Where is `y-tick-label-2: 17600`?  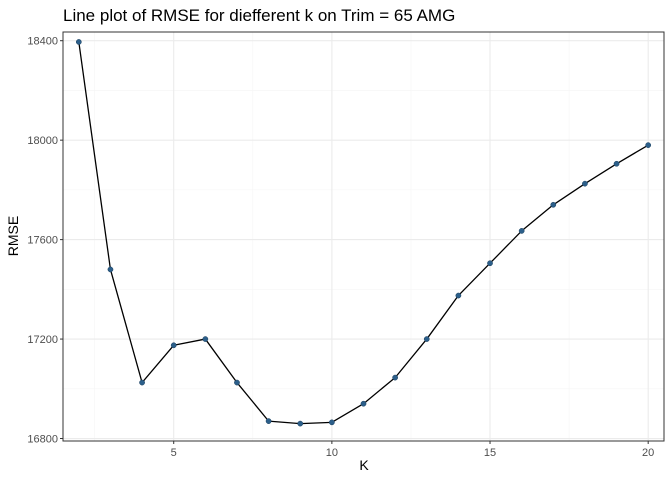 y-tick-label-2: 17600 is located at coordinates (42, 241).